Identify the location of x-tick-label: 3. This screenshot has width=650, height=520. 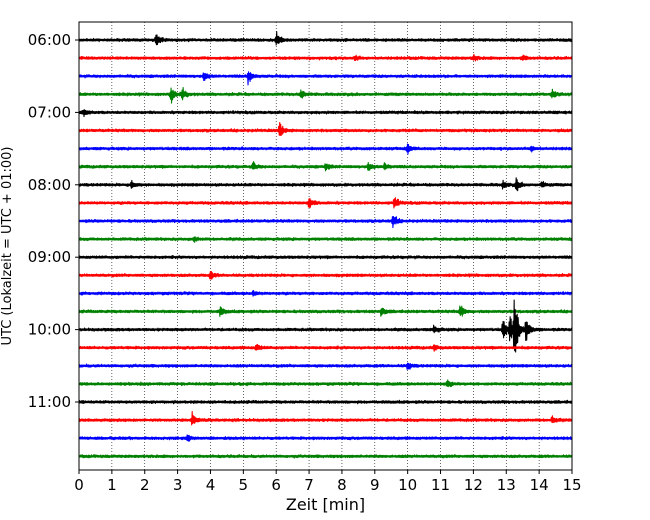
(178, 485).